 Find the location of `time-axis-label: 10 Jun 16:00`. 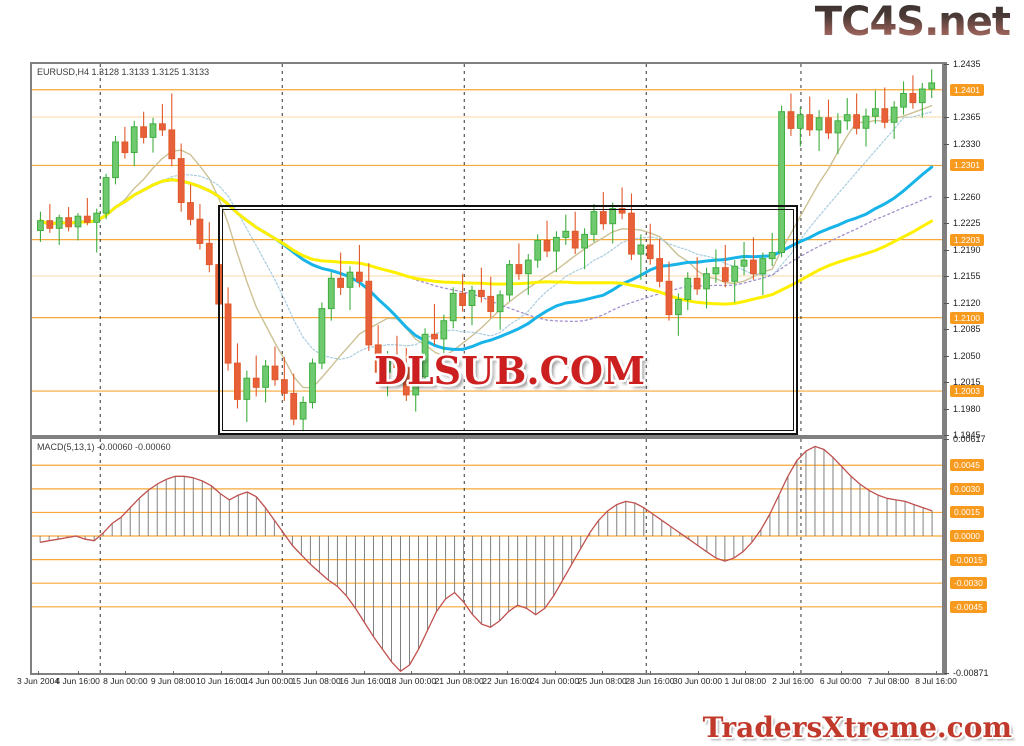

time-axis-label: 10 Jun 16:00 is located at coordinates (221, 681).